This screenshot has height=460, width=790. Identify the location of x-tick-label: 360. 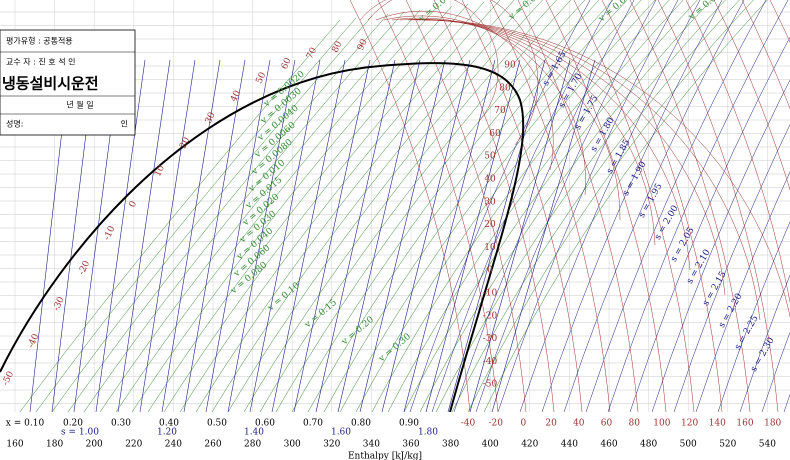
(410, 445).